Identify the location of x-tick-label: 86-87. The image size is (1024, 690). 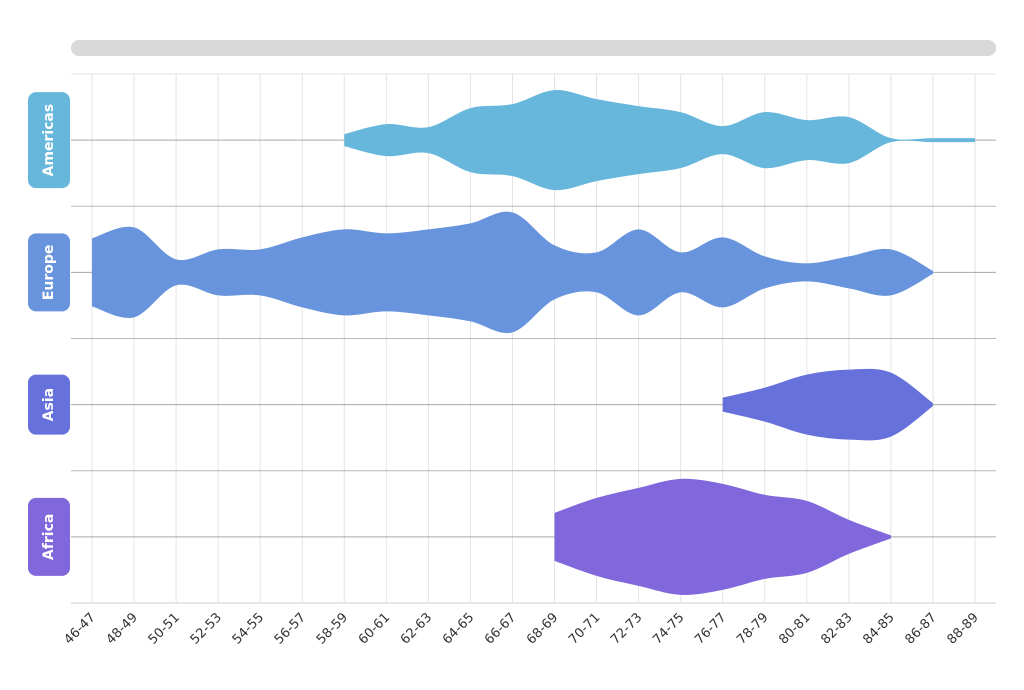
(920, 628).